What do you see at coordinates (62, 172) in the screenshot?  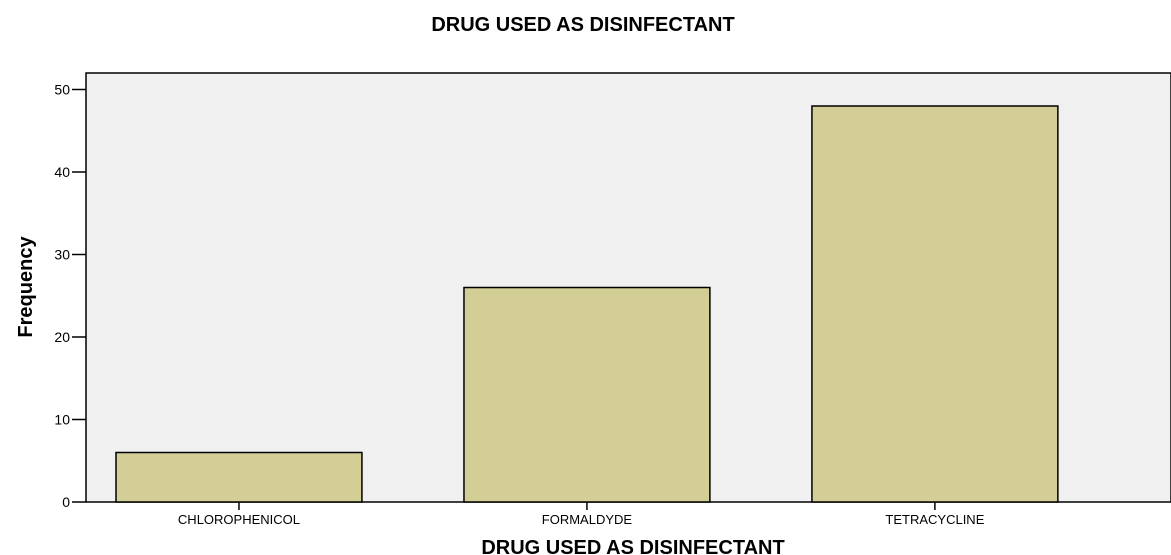 I see `y-tick-label: 40` at bounding box center [62, 172].